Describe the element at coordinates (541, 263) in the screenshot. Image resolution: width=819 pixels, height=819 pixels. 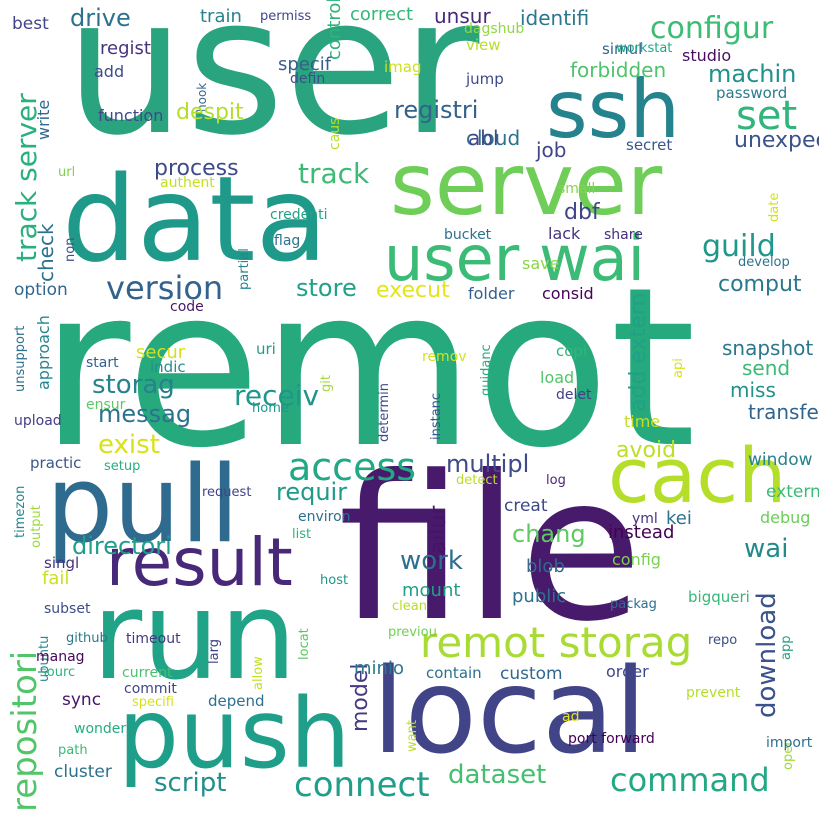
I see `word: save` at that location.